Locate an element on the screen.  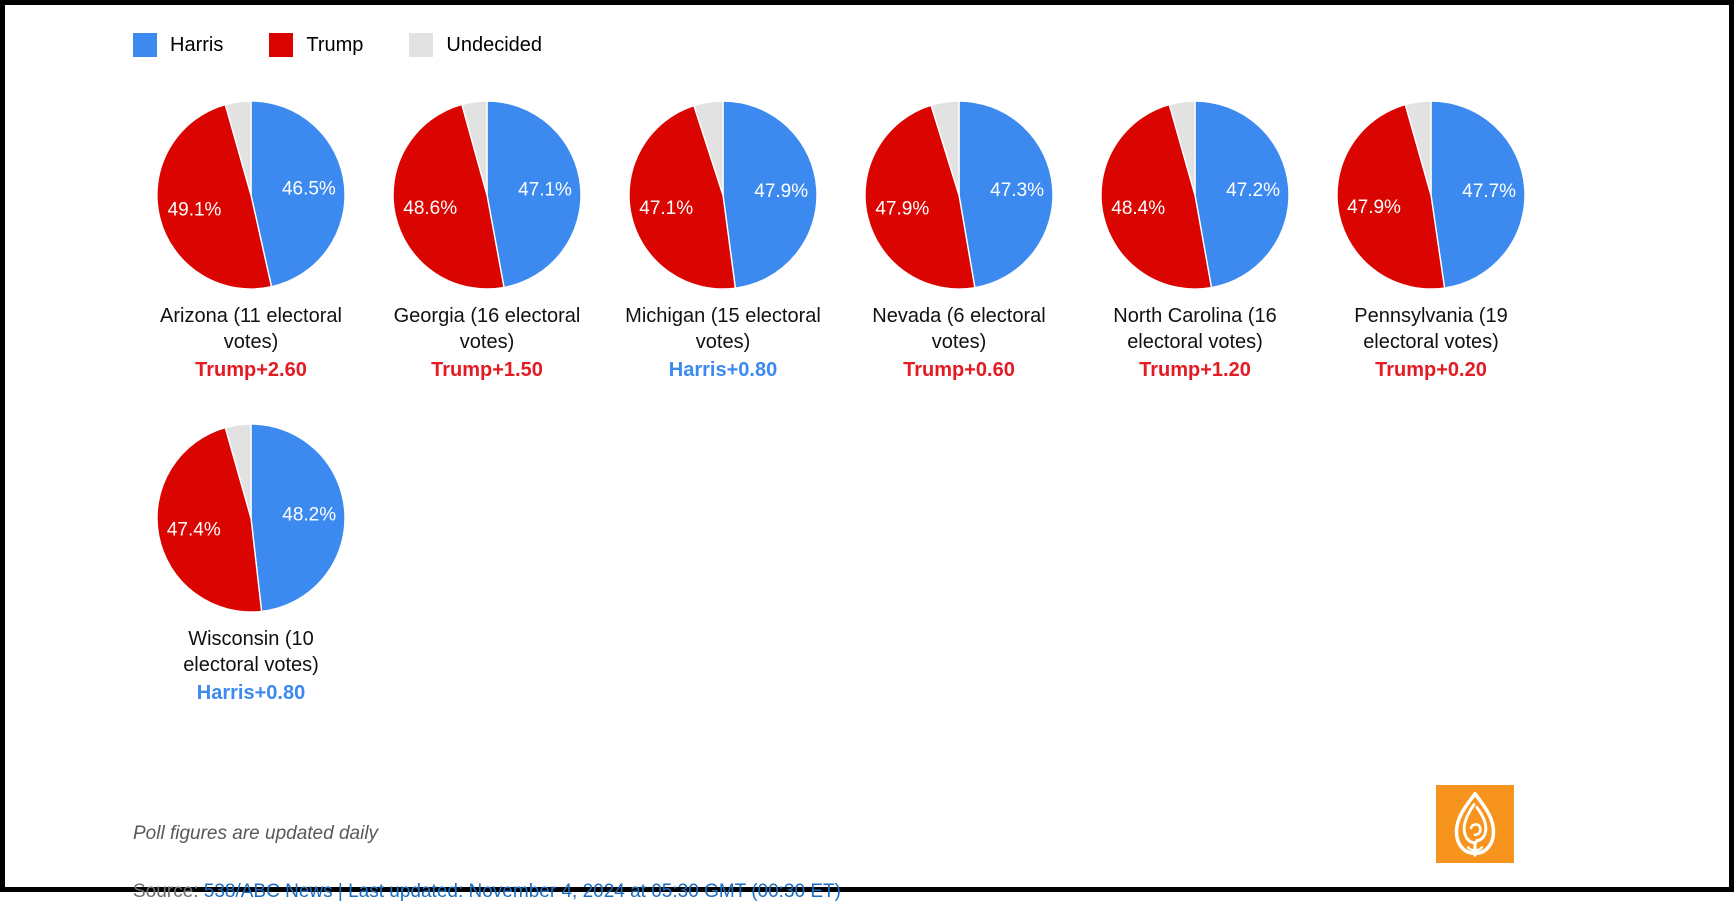
state-margin: Trump+1.50 is located at coordinates (487, 369).